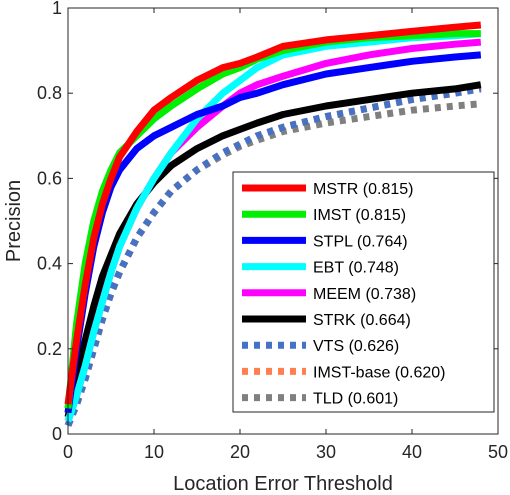 This screenshot has height=495, width=510. I want to click on x-tick-label: 30, so click(326, 452).